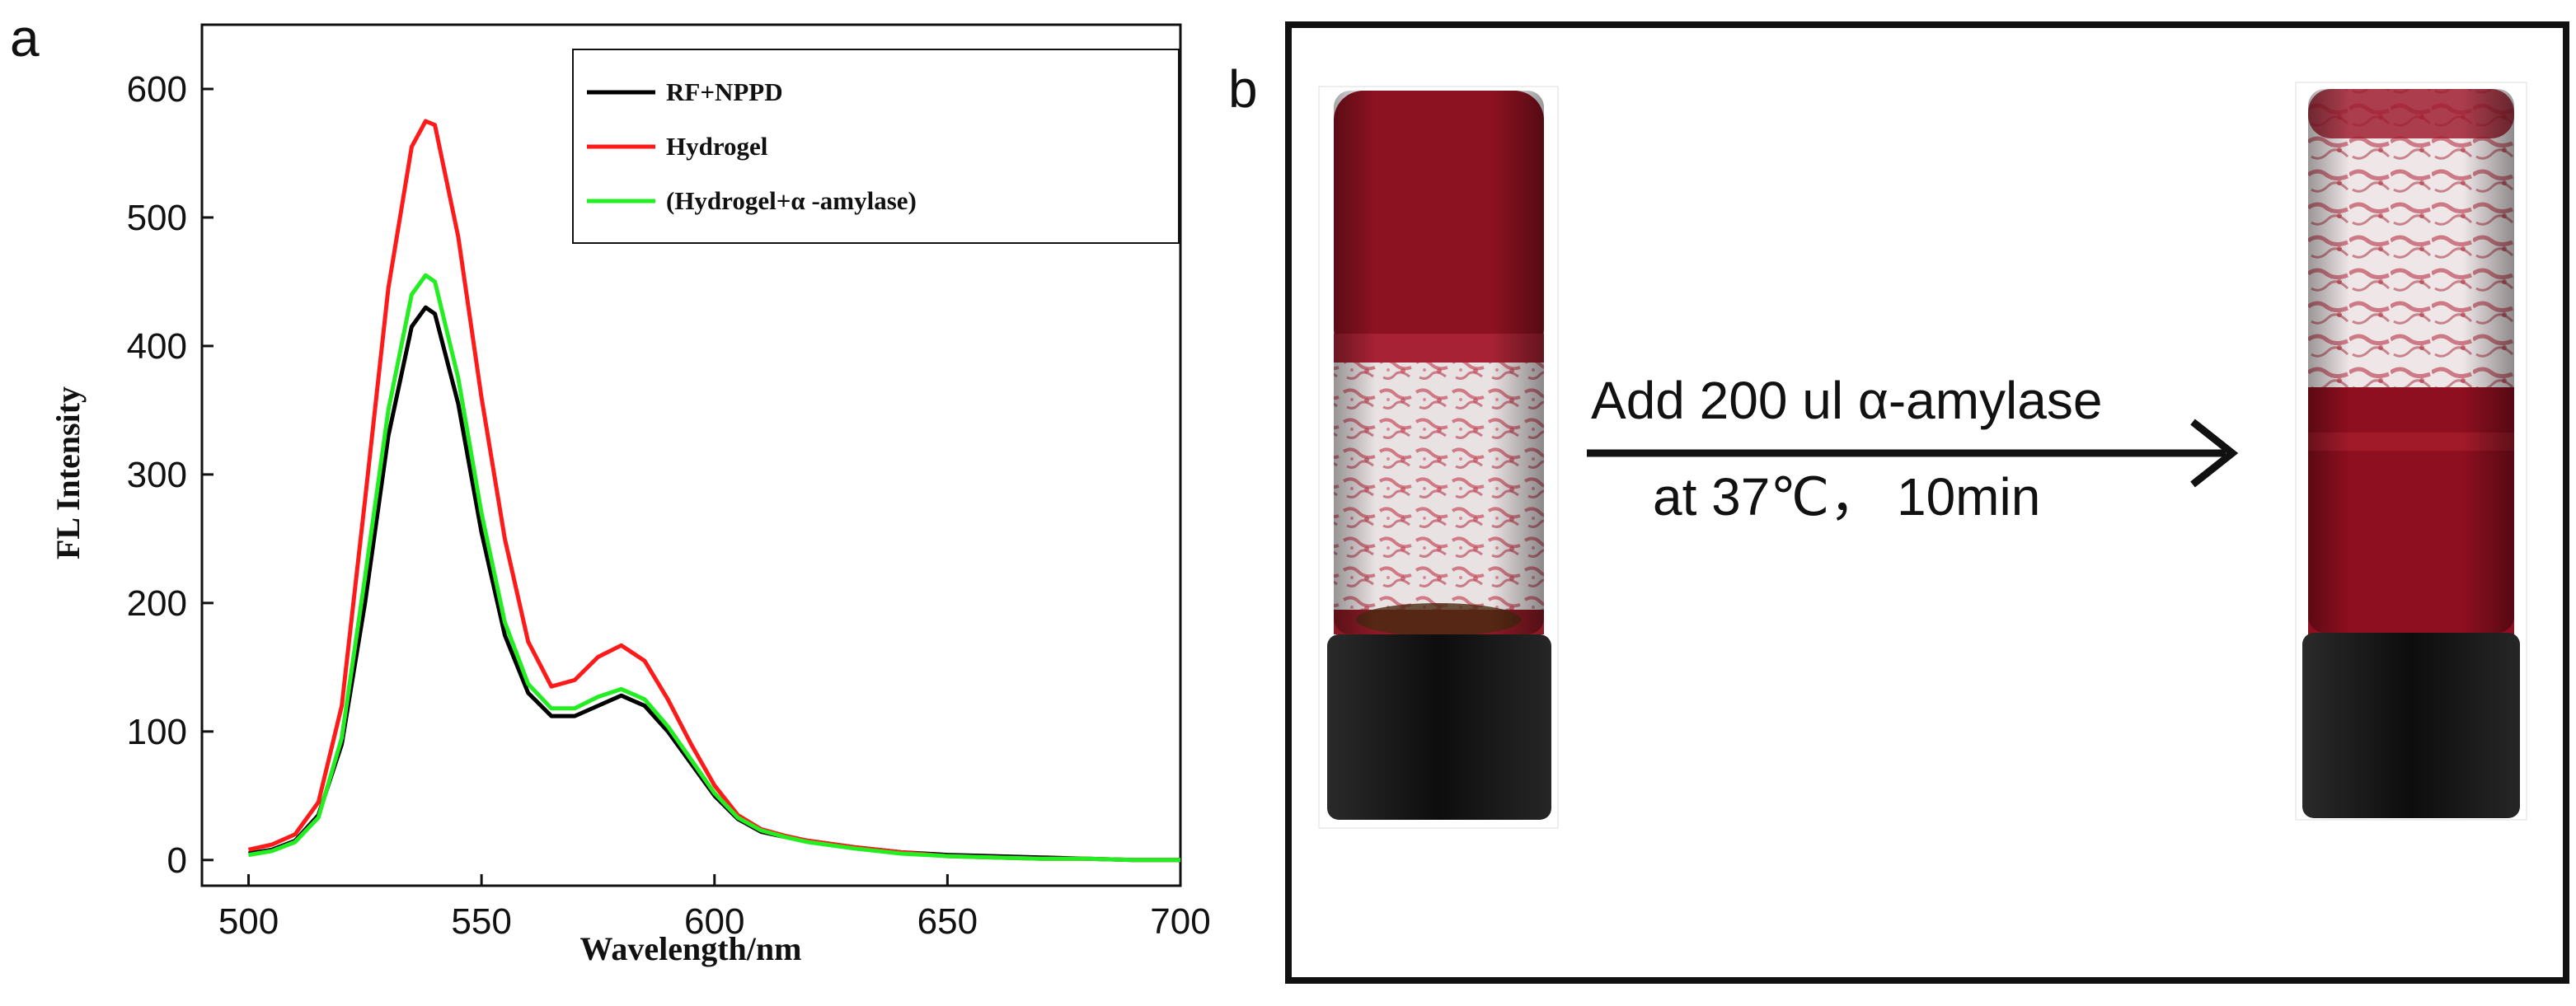 This screenshot has width=2576, height=1006. I want to click on legend-box, so click(876, 146).